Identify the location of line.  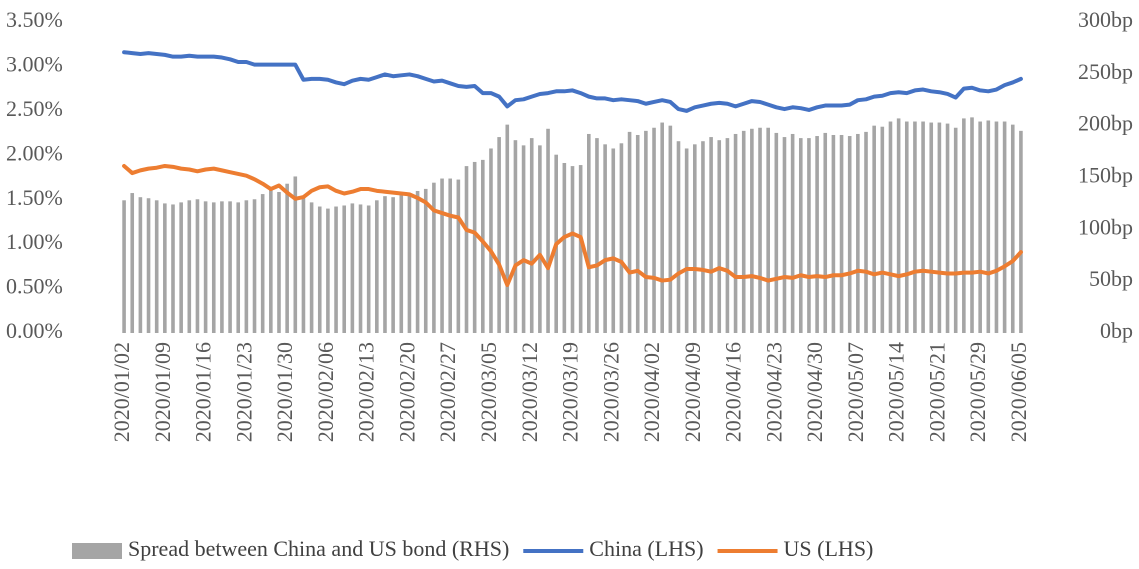
(572, 81).